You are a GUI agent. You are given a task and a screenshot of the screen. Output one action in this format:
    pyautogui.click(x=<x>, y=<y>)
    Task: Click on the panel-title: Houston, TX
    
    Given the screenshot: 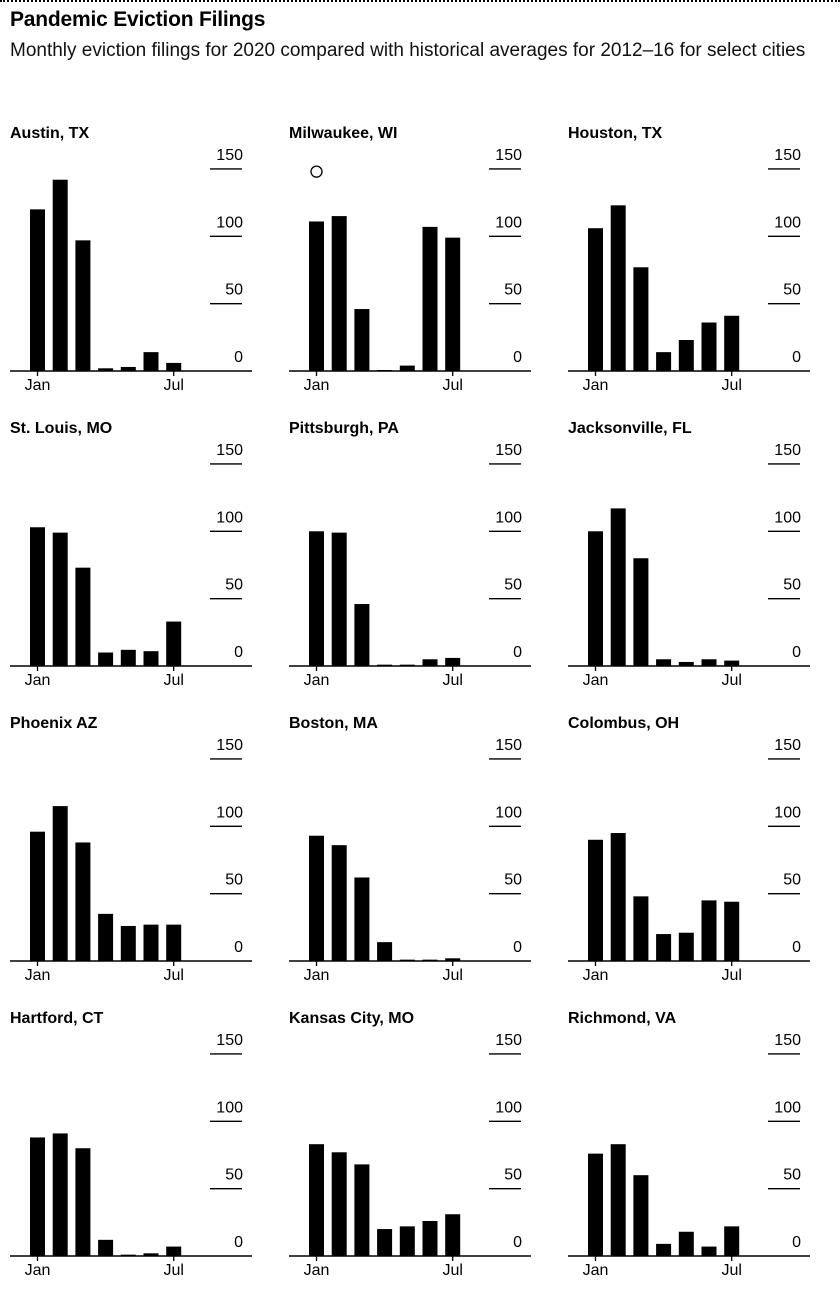 What is the action you would take?
    pyautogui.click(x=615, y=133)
    